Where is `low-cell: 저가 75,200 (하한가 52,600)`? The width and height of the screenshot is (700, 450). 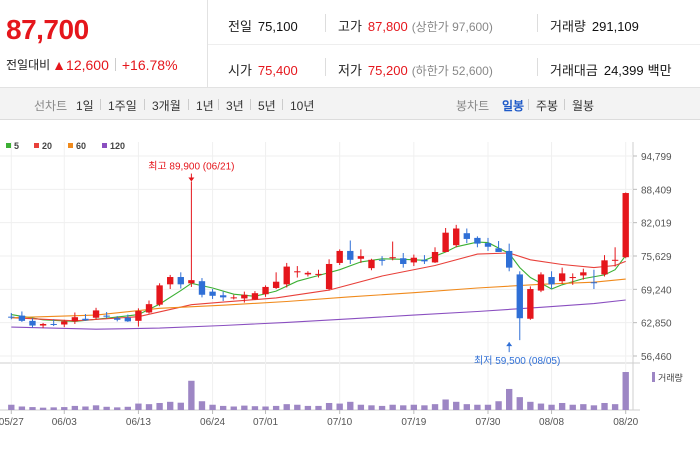
low-cell: 저가 75,200 (하한가 52,600) is located at coordinates (415, 69).